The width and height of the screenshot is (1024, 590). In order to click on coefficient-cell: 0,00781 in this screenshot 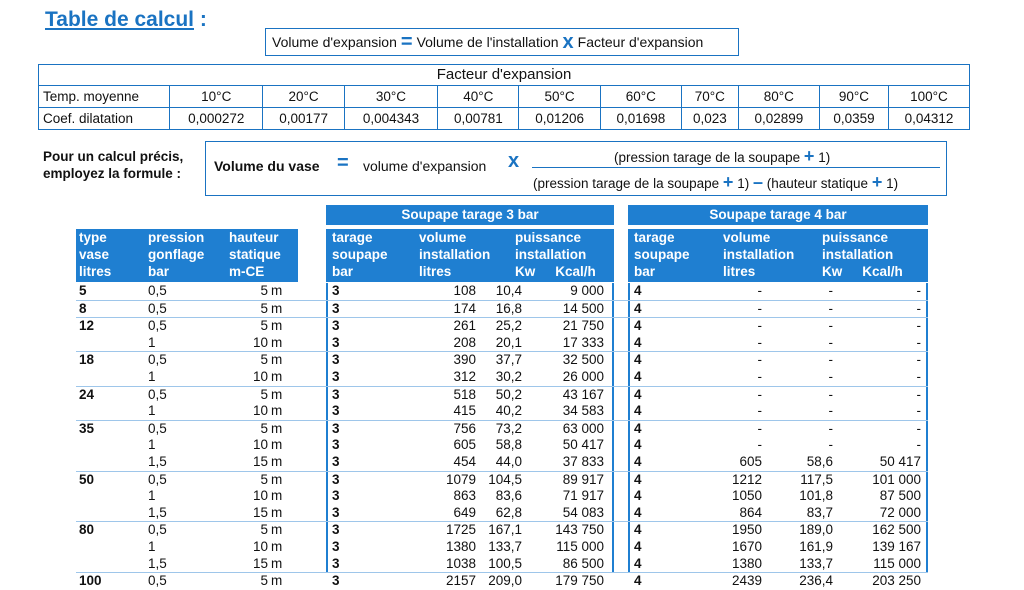, I will do `click(478, 118)`.